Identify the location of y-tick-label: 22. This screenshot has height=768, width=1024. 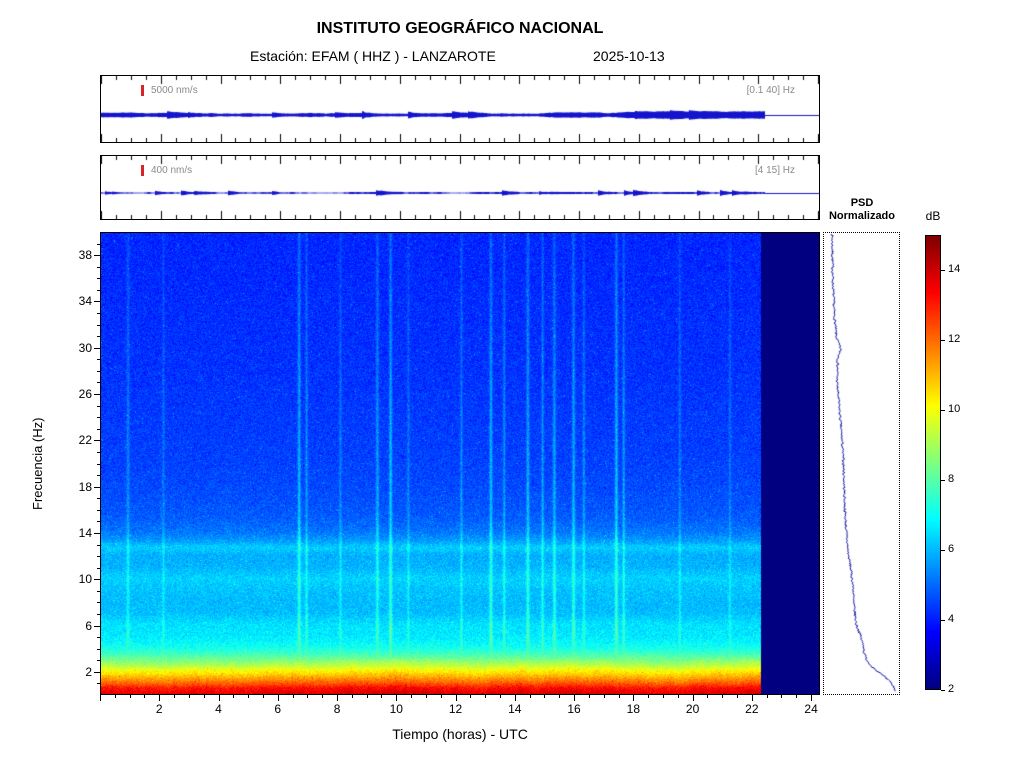
(85, 440).